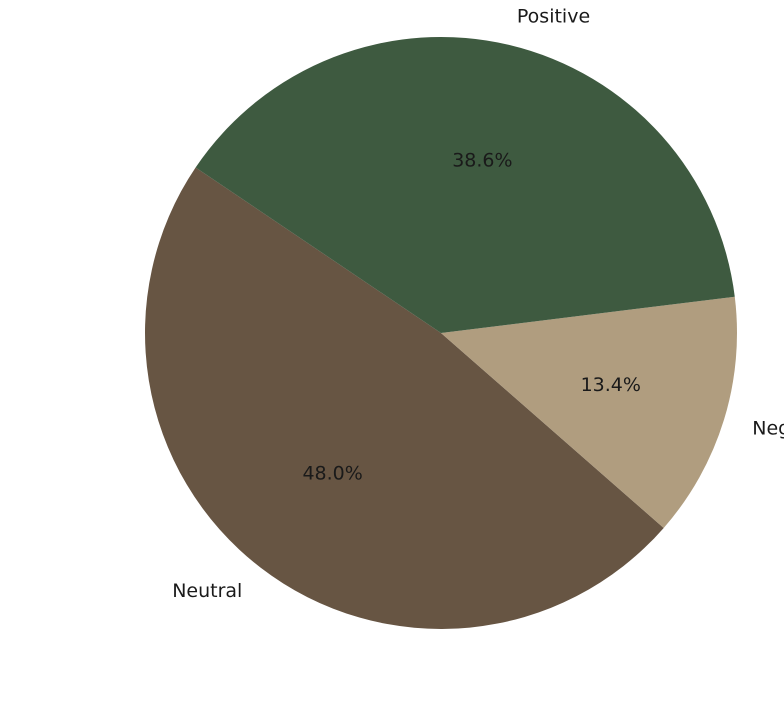  What do you see at coordinates (589, 412) in the screenshot?
I see `pie-slice-negative` at bounding box center [589, 412].